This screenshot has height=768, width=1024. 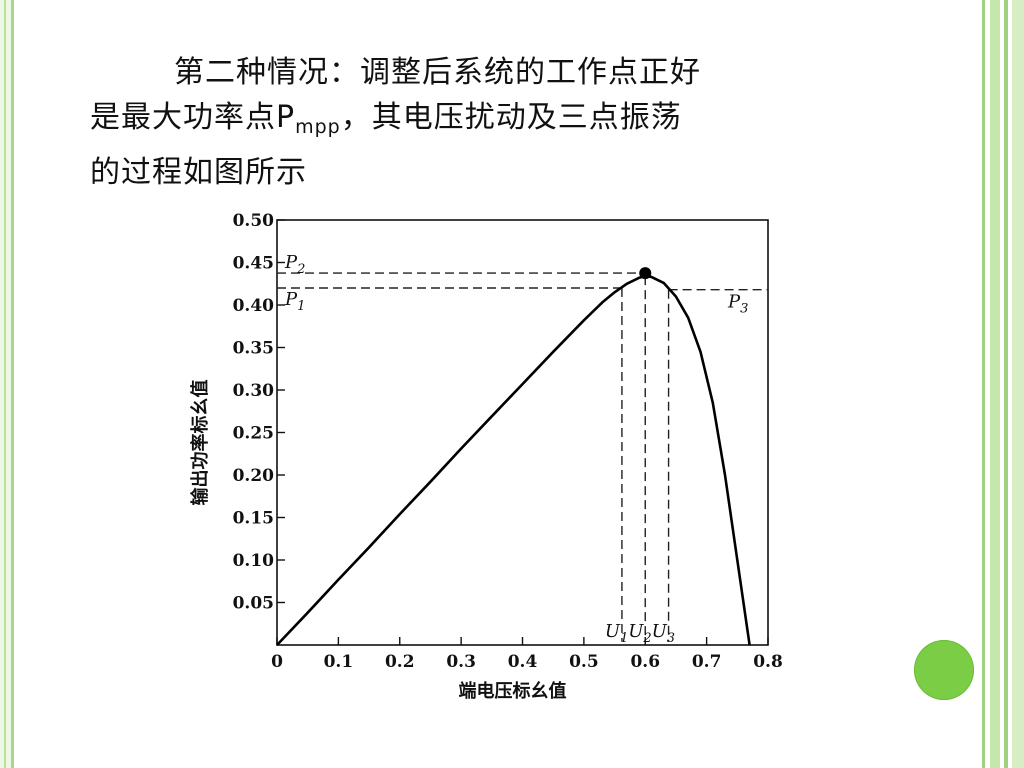 I want to click on y-tick-label: 0.25, so click(x=253, y=434).